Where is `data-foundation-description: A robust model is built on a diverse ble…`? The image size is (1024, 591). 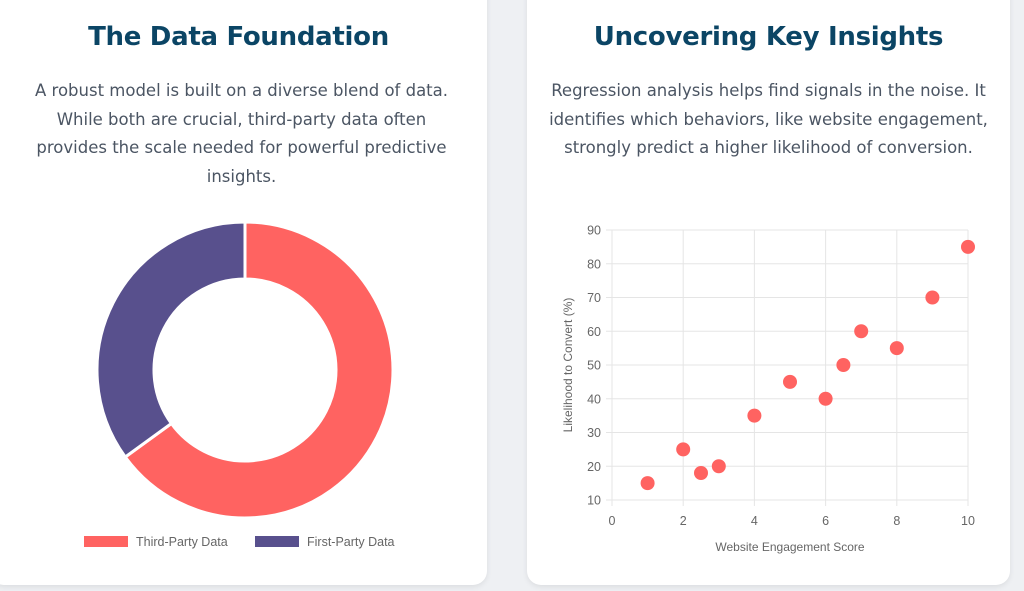
data-foundation-description: A robust model is built on a diverse ble… is located at coordinates (241, 133).